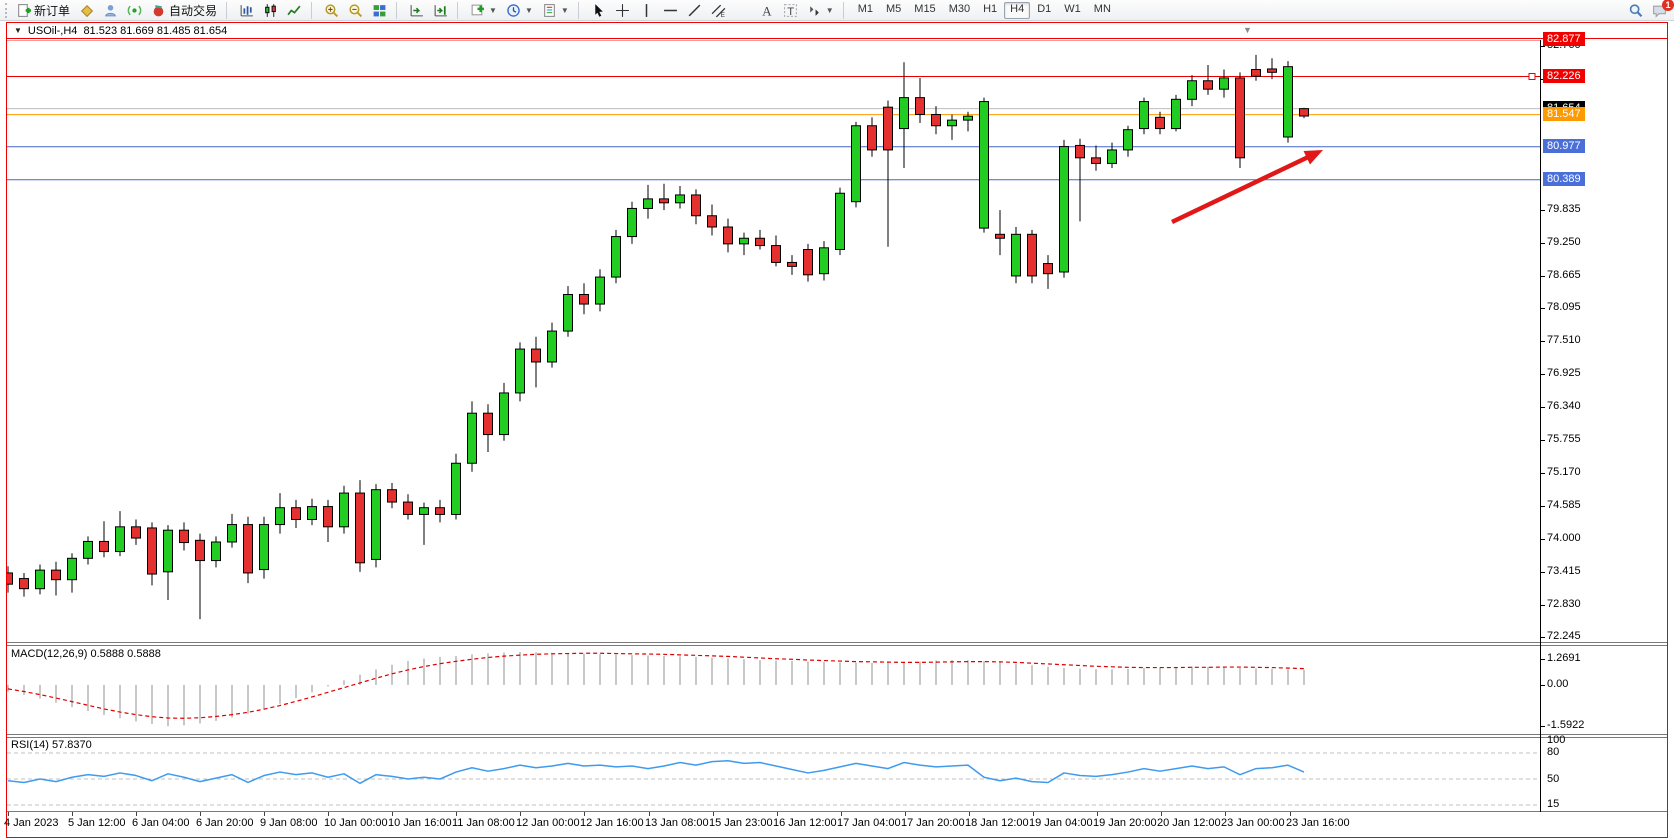  I want to click on signals-button, so click(134, 10).